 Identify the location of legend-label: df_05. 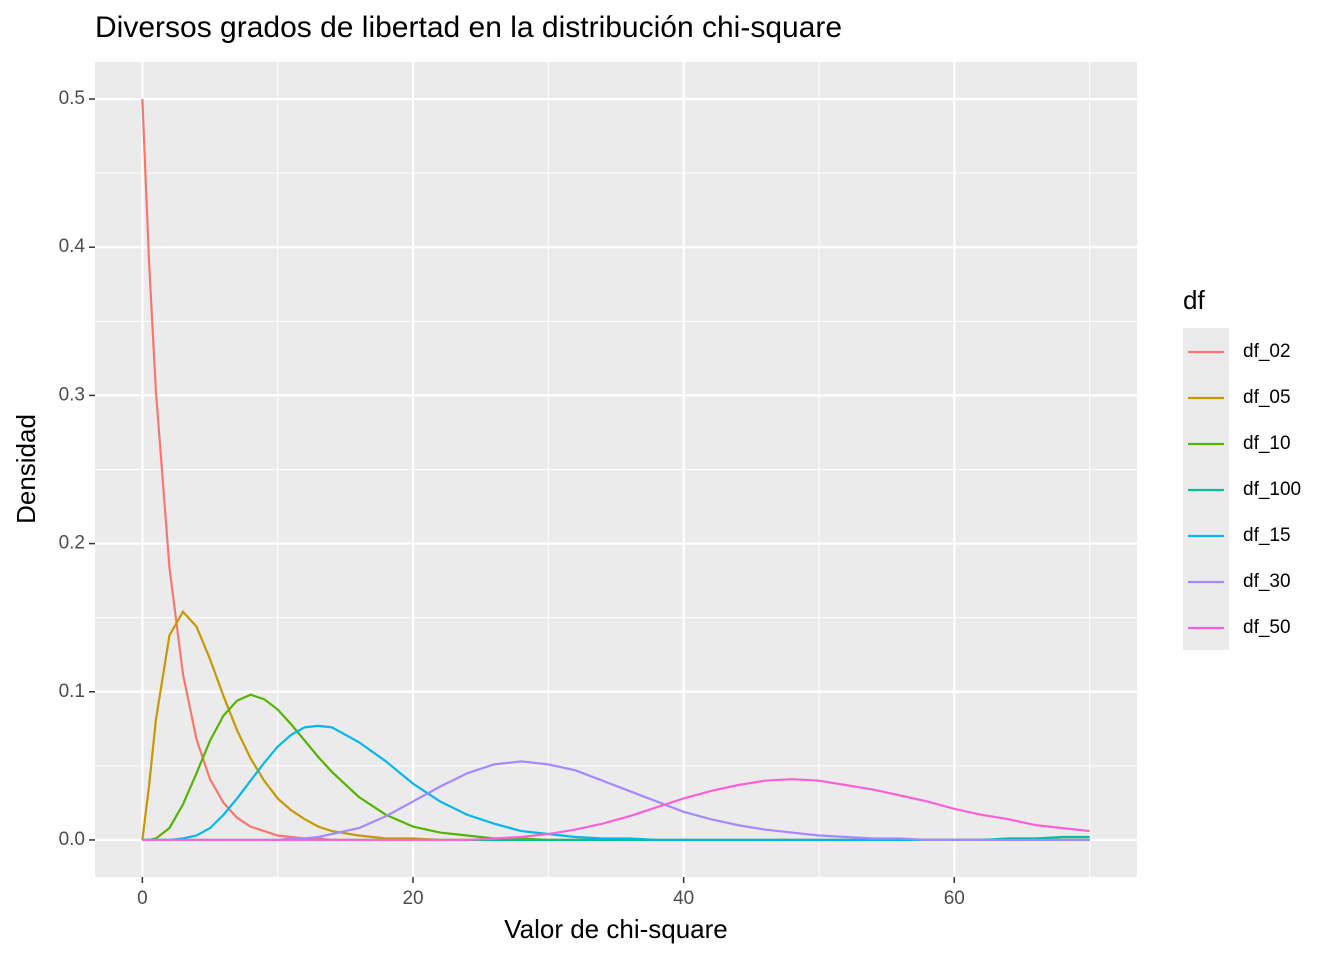
(1267, 397).